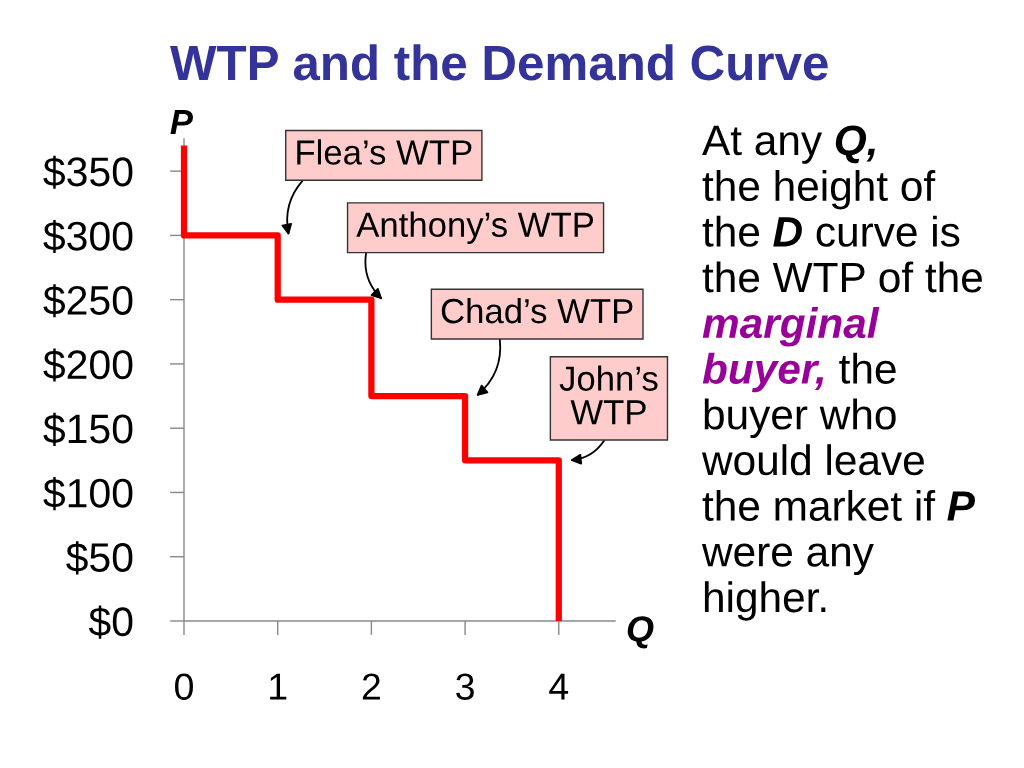 The image size is (1024, 768). I want to click on y-tick-label: $50, so click(99, 558).